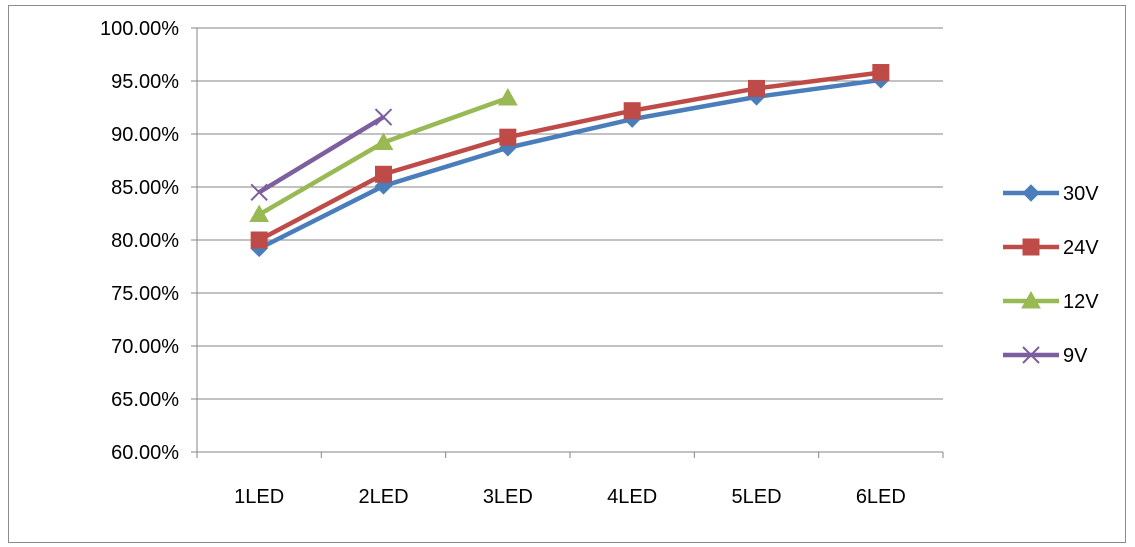  Describe the element at coordinates (1051, 301) in the screenshot. I see `legend-entry: 12V` at that location.